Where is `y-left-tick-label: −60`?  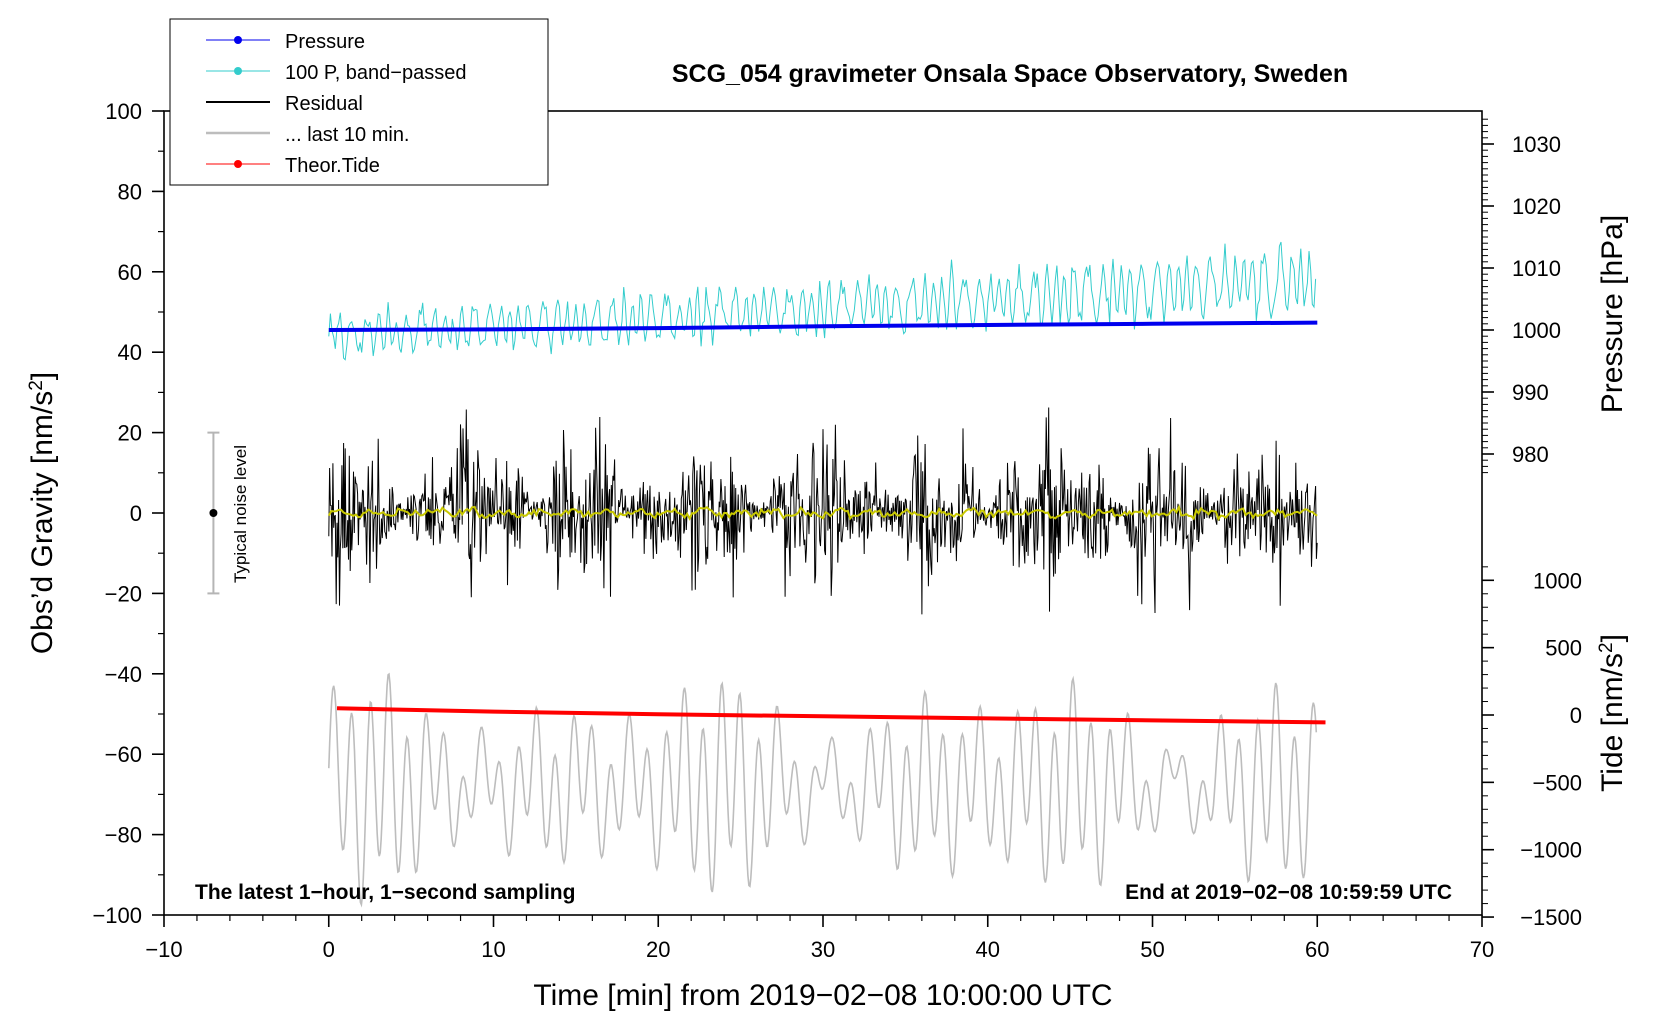 y-left-tick-label: −60 is located at coordinates (123, 754).